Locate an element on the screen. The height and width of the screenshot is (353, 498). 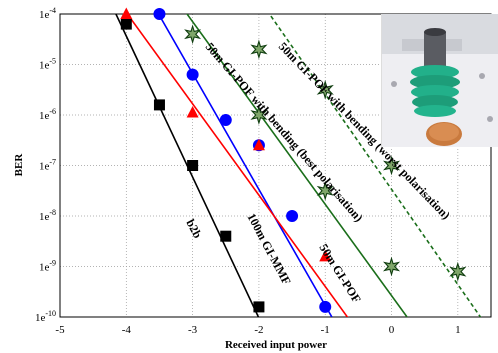
x-tick-label: 1 is located at coordinates (458, 330).